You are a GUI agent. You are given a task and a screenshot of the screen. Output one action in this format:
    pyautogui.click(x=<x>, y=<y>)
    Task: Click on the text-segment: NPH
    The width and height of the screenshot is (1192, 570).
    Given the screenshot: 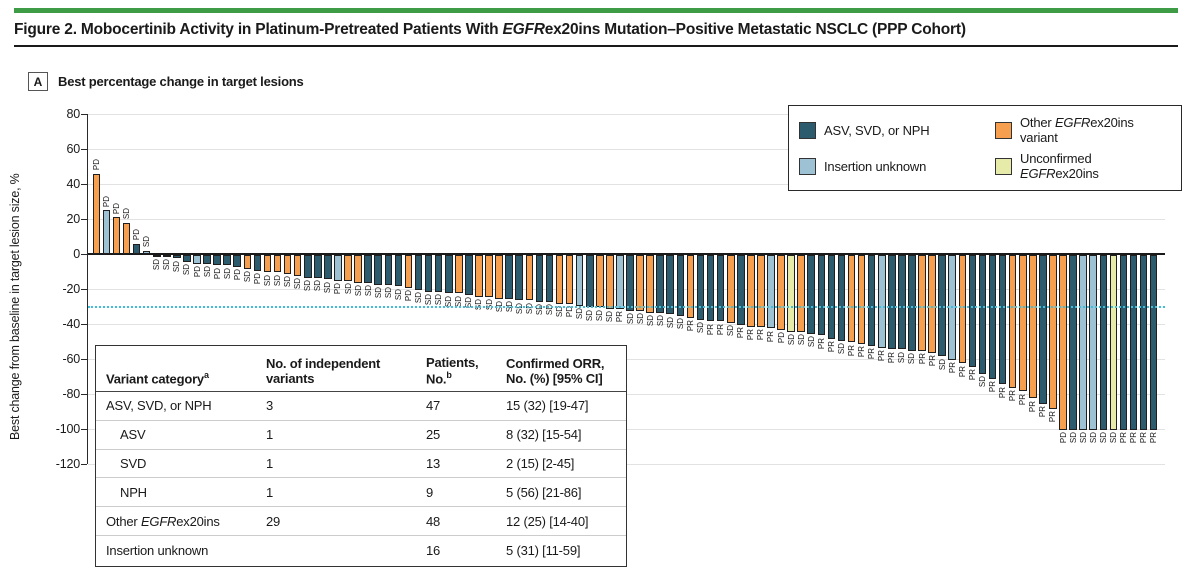 What is the action you would take?
    pyautogui.click(x=133, y=492)
    